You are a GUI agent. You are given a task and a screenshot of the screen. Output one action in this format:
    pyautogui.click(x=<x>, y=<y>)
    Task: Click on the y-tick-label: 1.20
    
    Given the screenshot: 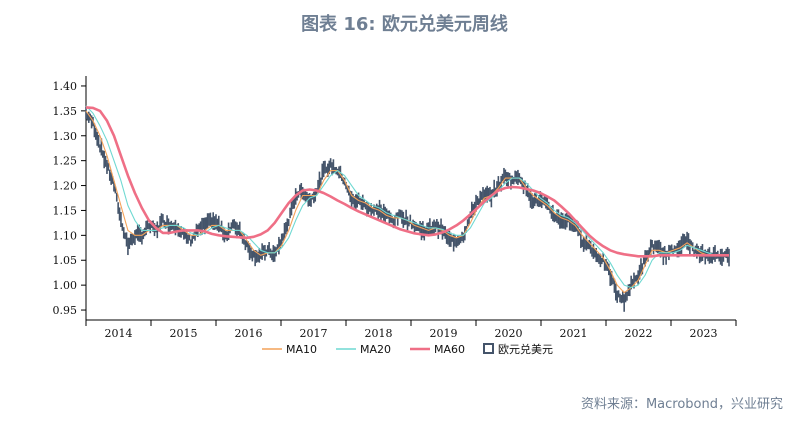 What is the action you would take?
    pyautogui.click(x=65, y=186)
    